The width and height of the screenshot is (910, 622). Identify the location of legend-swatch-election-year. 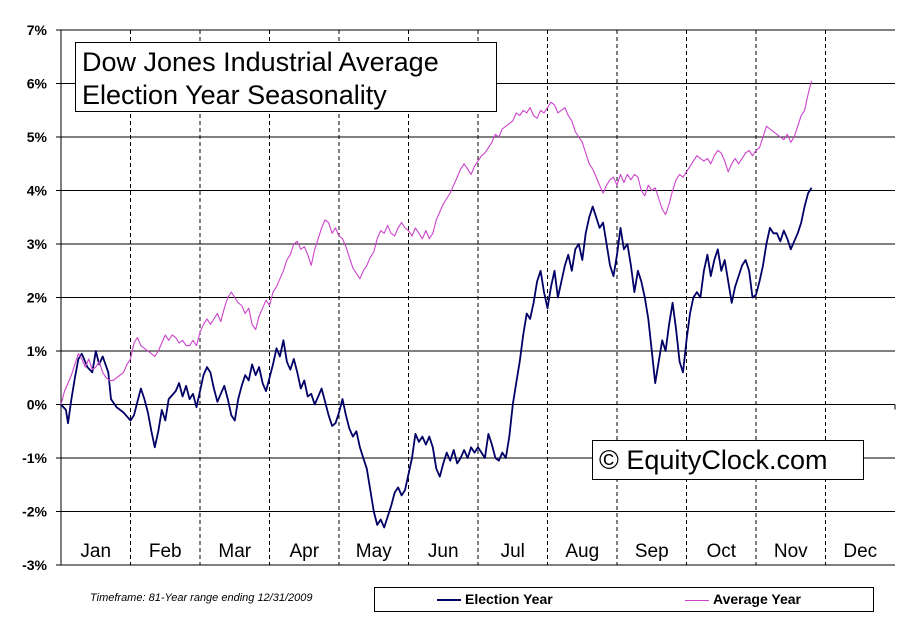
(449, 600).